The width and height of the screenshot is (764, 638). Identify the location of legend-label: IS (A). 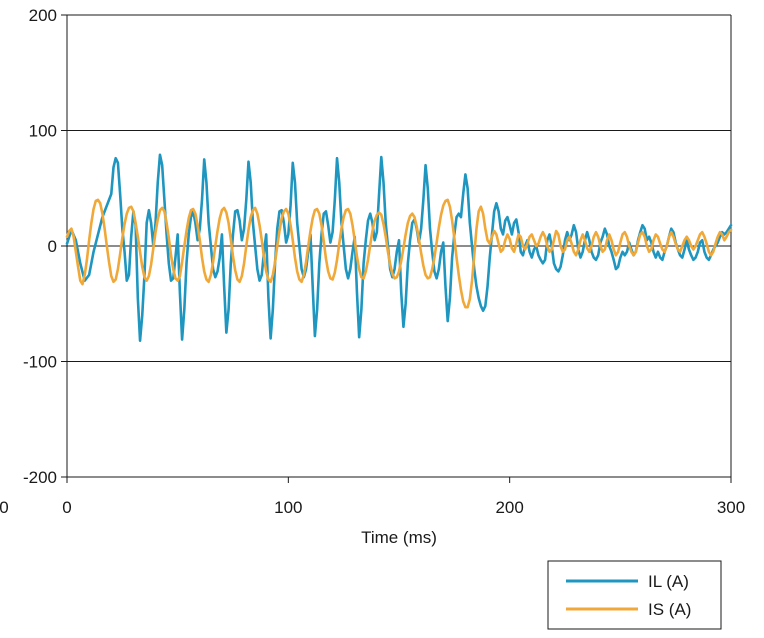
(669, 609).